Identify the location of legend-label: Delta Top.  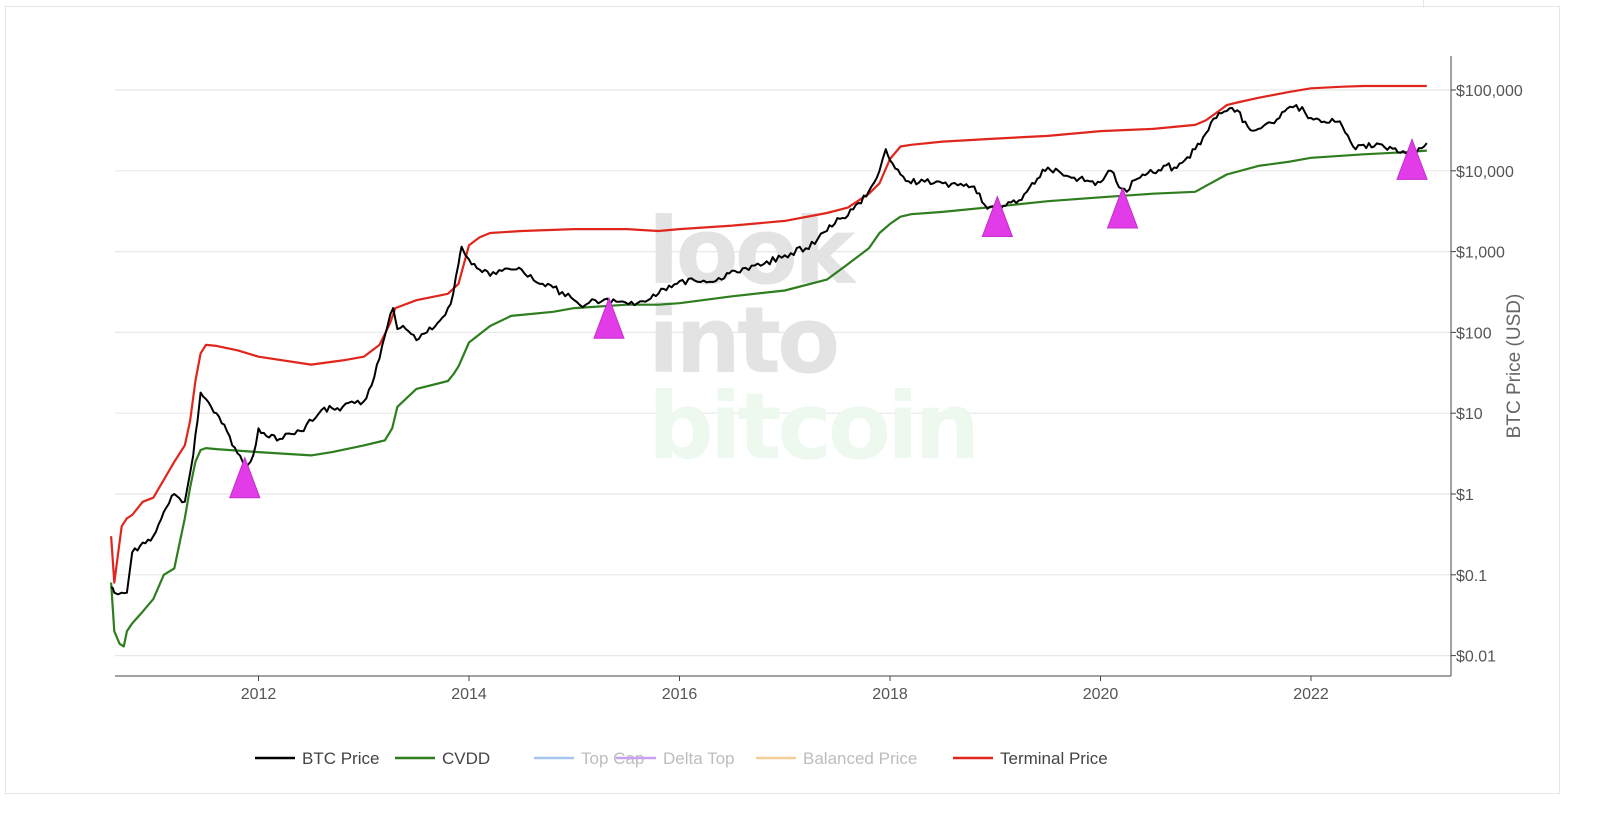
(699, 758).